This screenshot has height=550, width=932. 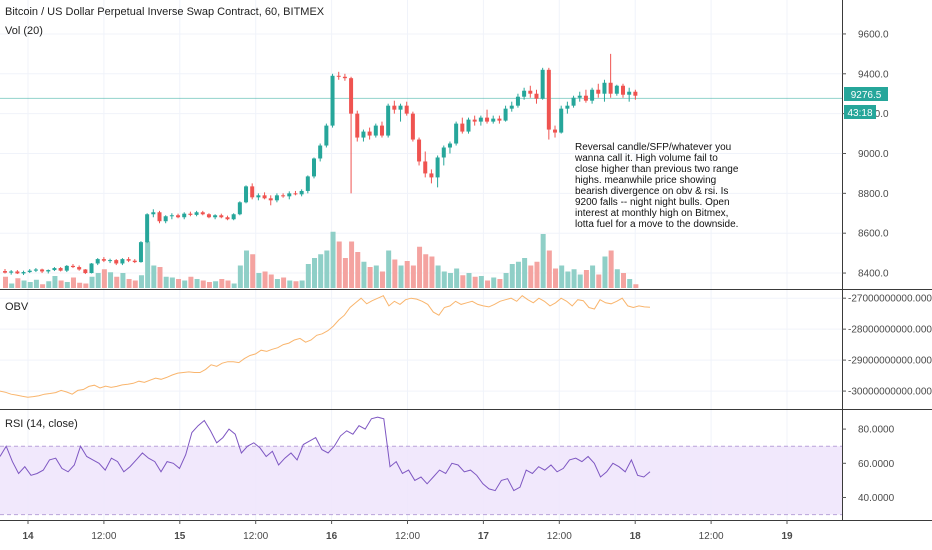 I want to click on annotation-line: bearish divergence on obv & rsi. Is, so click(x=652, y=191).